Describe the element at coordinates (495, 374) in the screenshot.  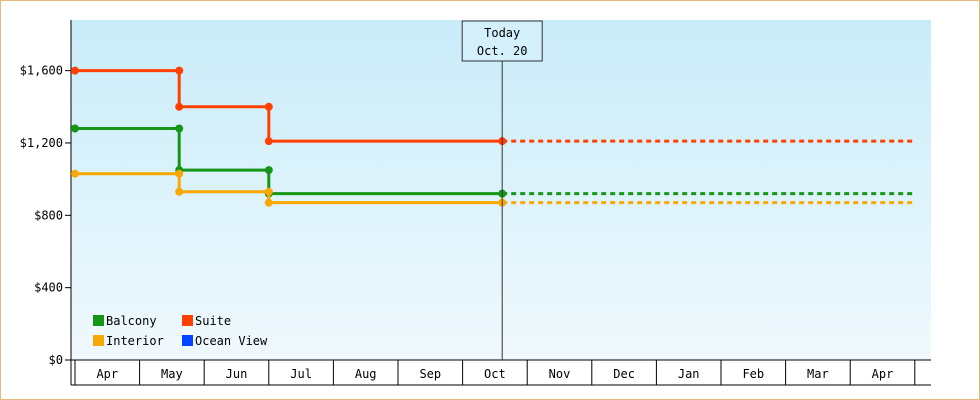
I see `x-tick-label: Oct` at that location.